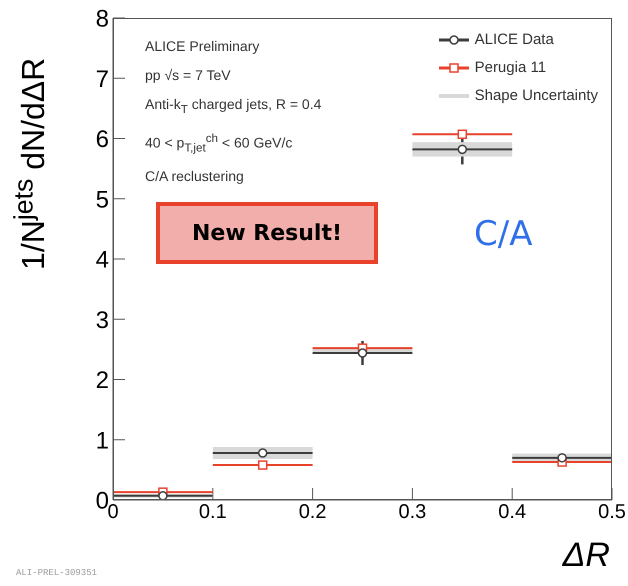 The height and width of the screenshot is (586, 628). What do you see at coordinates (612, 512) in the screenshot?
I see `x-tick-label: 0.5` at bounding box center [612, 512].